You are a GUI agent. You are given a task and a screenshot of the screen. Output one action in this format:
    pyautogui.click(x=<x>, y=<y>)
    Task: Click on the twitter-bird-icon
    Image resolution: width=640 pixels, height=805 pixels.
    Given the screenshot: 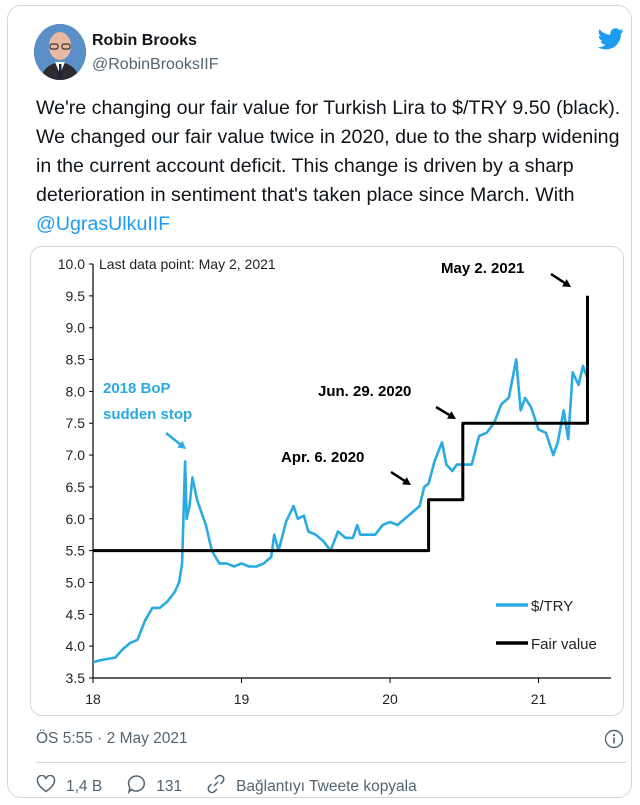 What is the action you would take?
    pyautogui.click(x=610, y=41)
    